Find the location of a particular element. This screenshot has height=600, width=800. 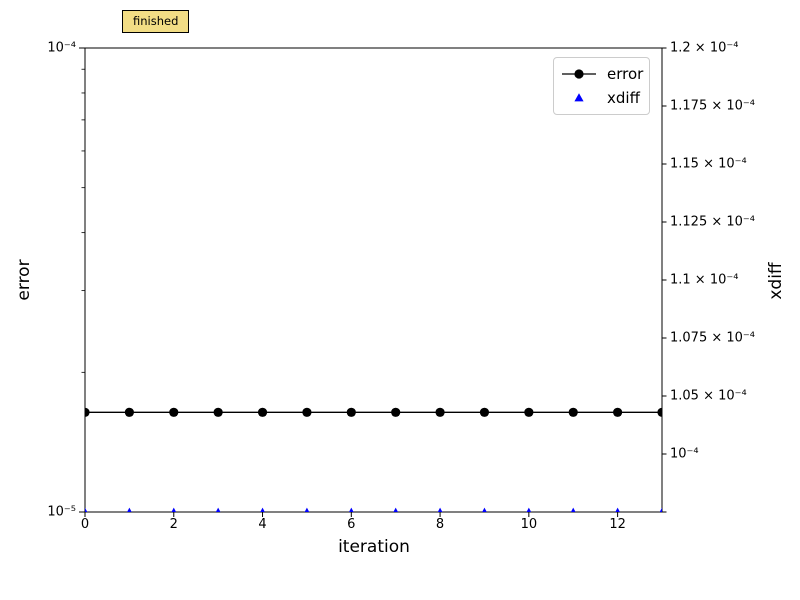

right-tick-label: 1.05 × 10⁻⁴ is located at coordinates (708, 396).